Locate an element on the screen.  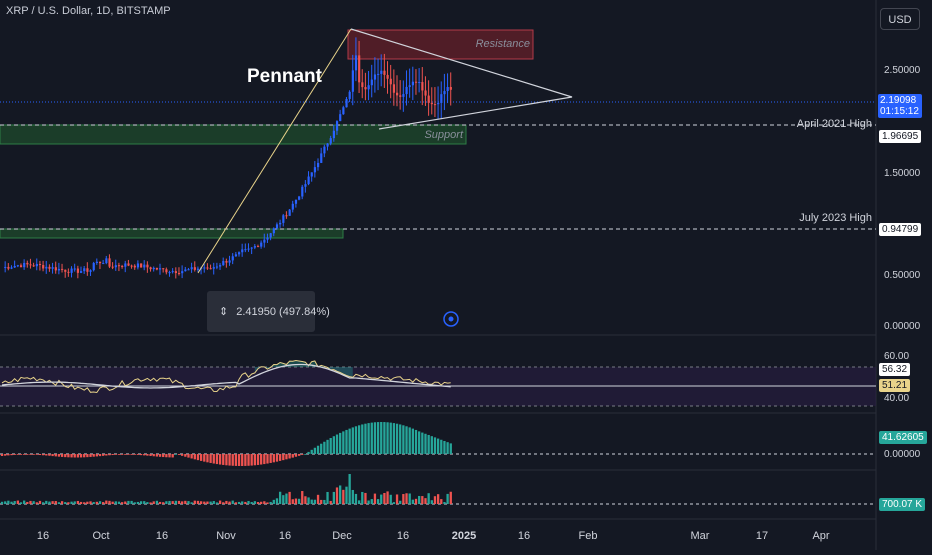
resistance-zone is located at coordinates (440, 44).